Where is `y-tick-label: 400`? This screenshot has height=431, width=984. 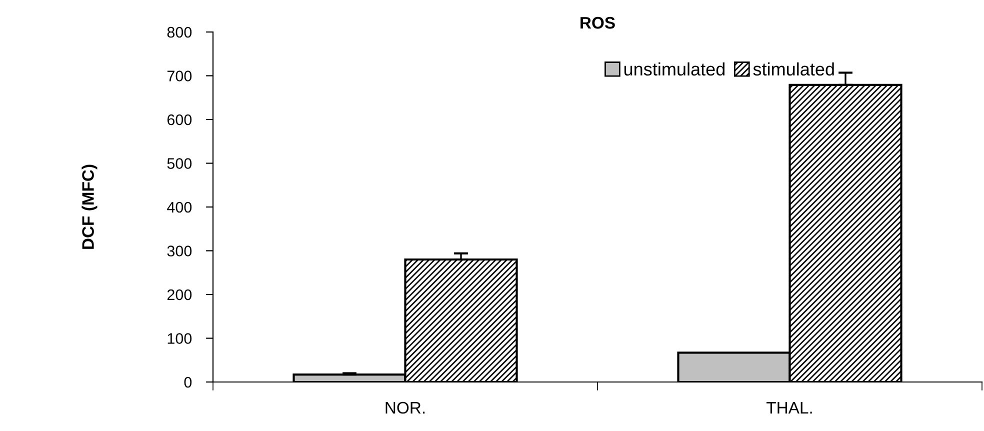 y-tick-label: 400 is located at coordinates (179, 207).